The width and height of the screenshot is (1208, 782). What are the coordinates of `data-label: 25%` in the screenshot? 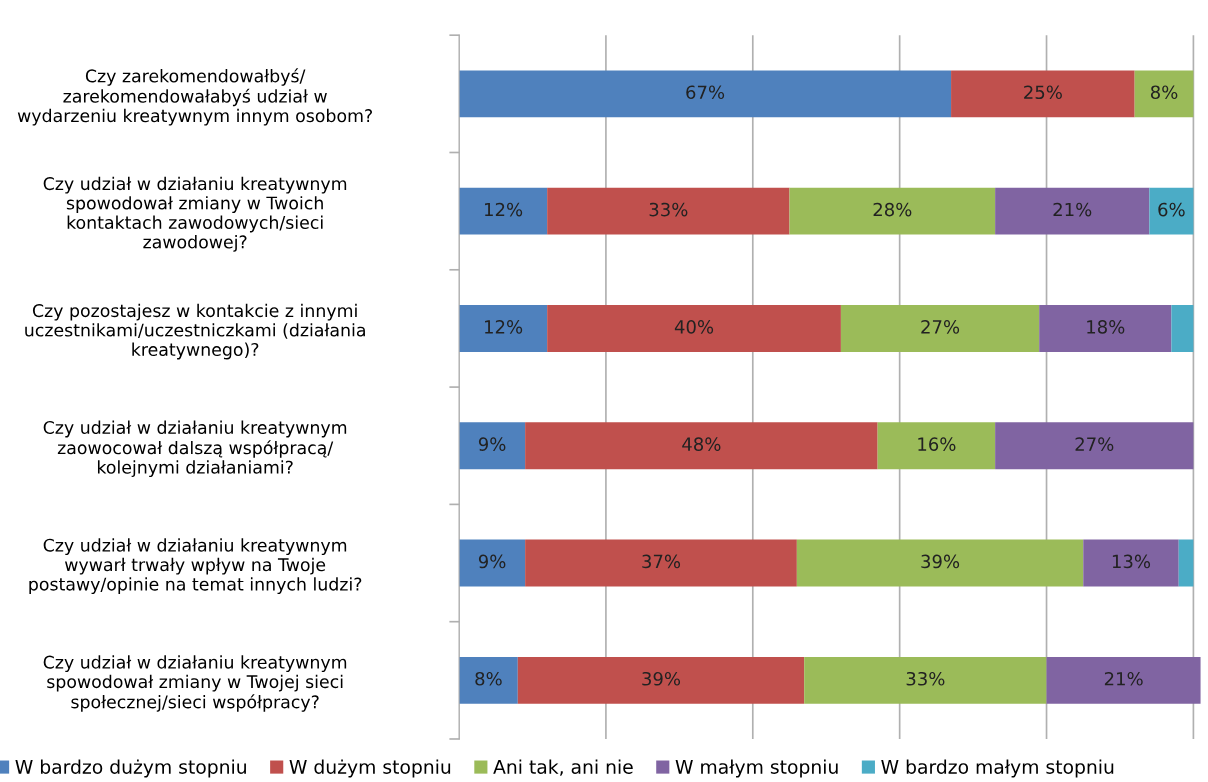 It's located at (1043, 92).